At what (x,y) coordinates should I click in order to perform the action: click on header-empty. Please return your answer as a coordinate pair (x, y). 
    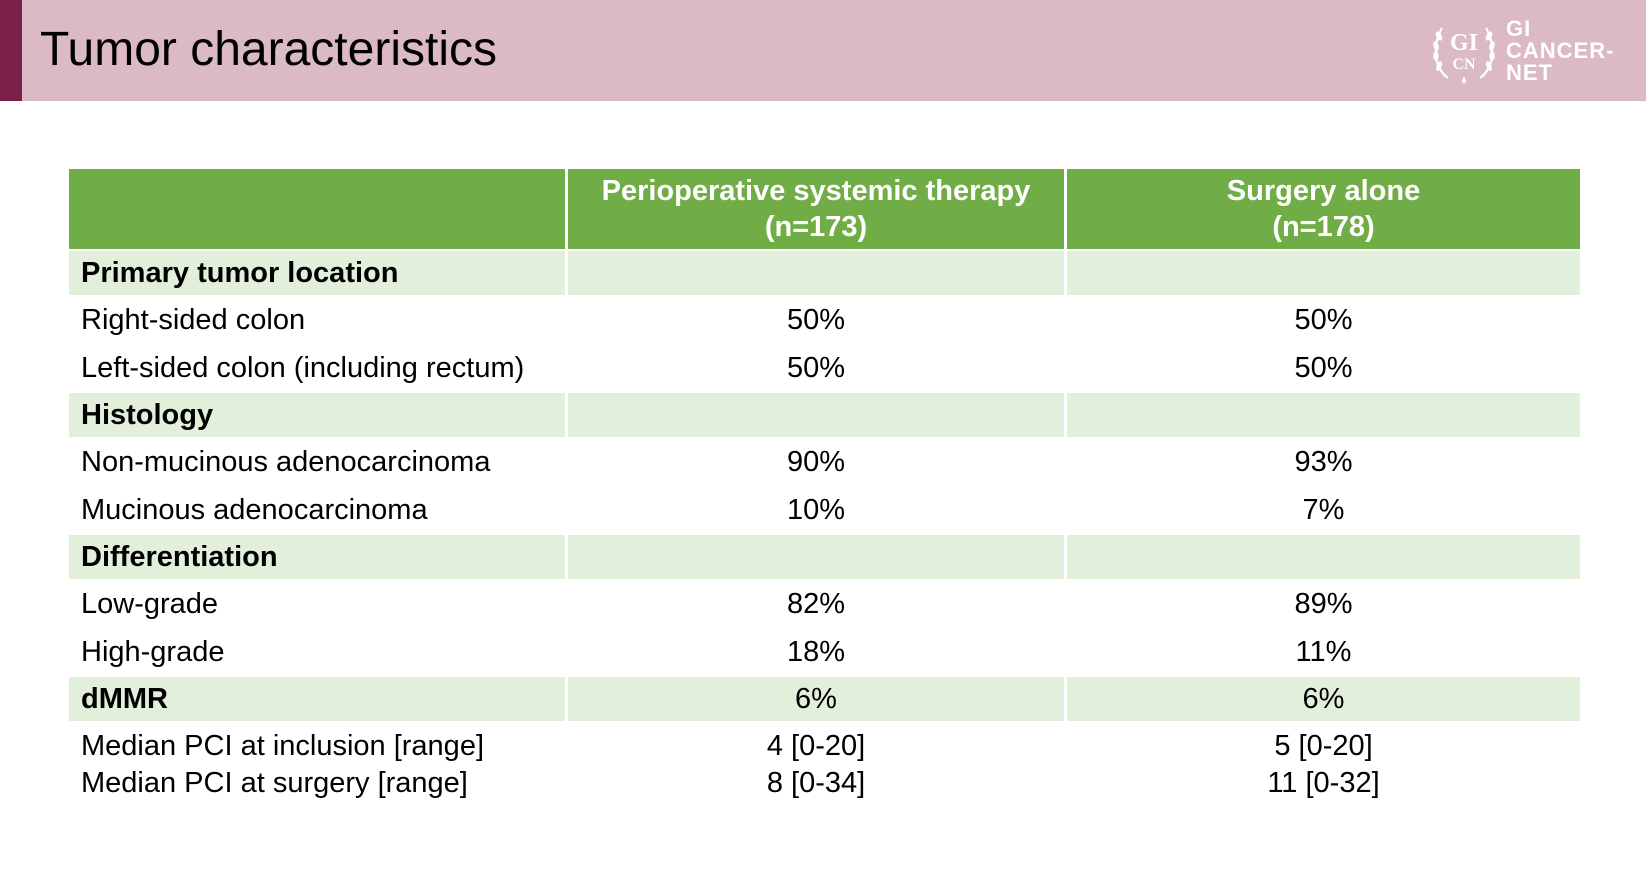
    Looking at the image, I should click on (317, 209).